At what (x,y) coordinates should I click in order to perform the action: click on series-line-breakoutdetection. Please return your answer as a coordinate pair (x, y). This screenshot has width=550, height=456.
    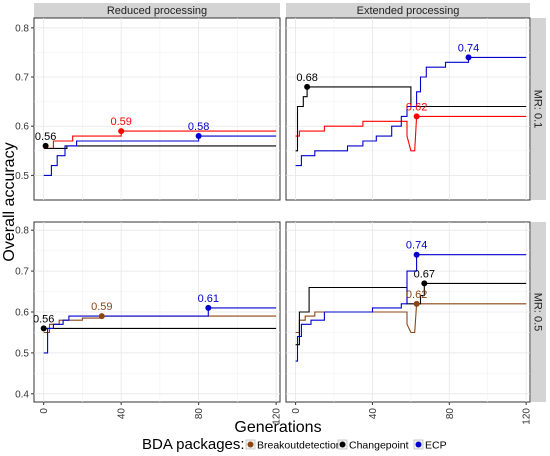
    Looking at the image, I should click on (411, 133).